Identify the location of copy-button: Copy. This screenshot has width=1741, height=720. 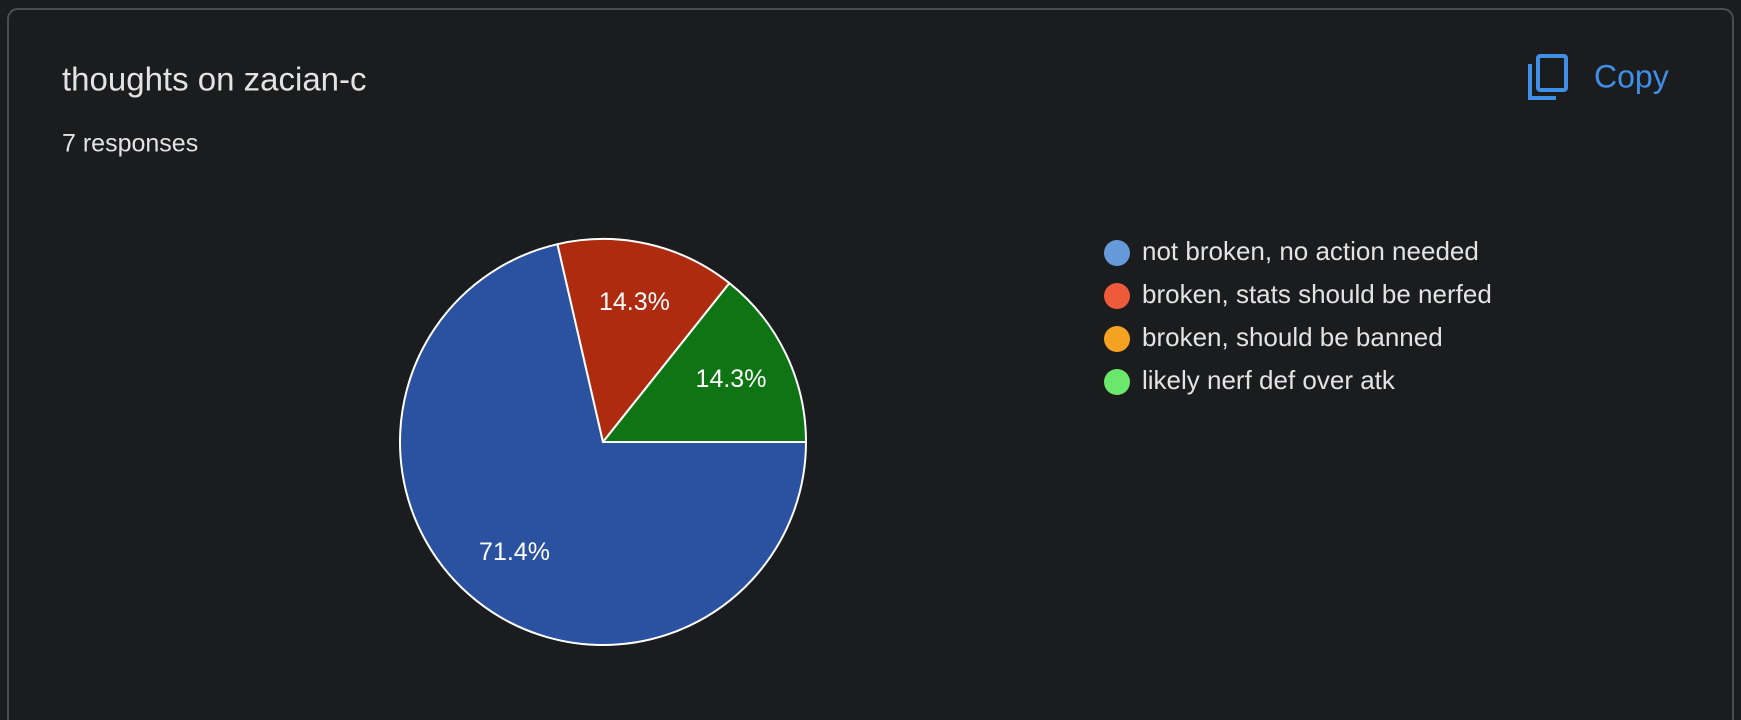
(1600, 78).